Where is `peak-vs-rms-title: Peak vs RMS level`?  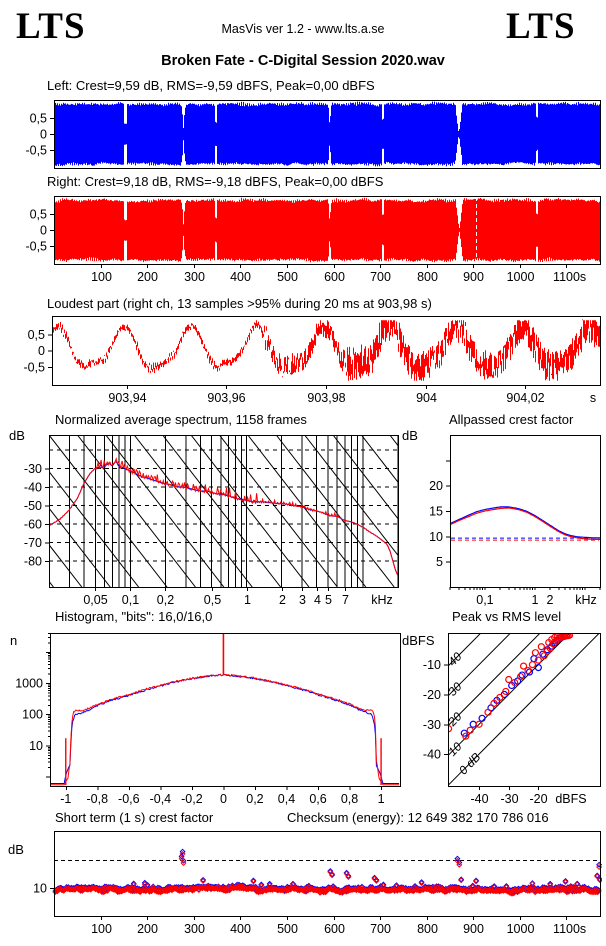
peak-vs-rms-title: Peak vs RMS level is located at coordinates (507, 616).